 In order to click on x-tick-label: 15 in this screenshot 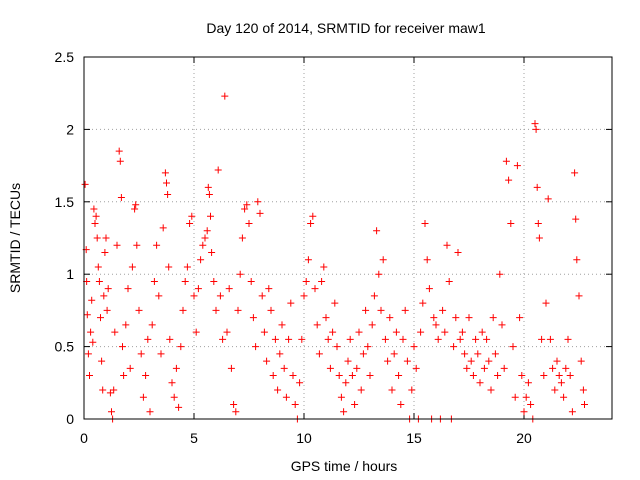, I will do `click(414, 438)`.